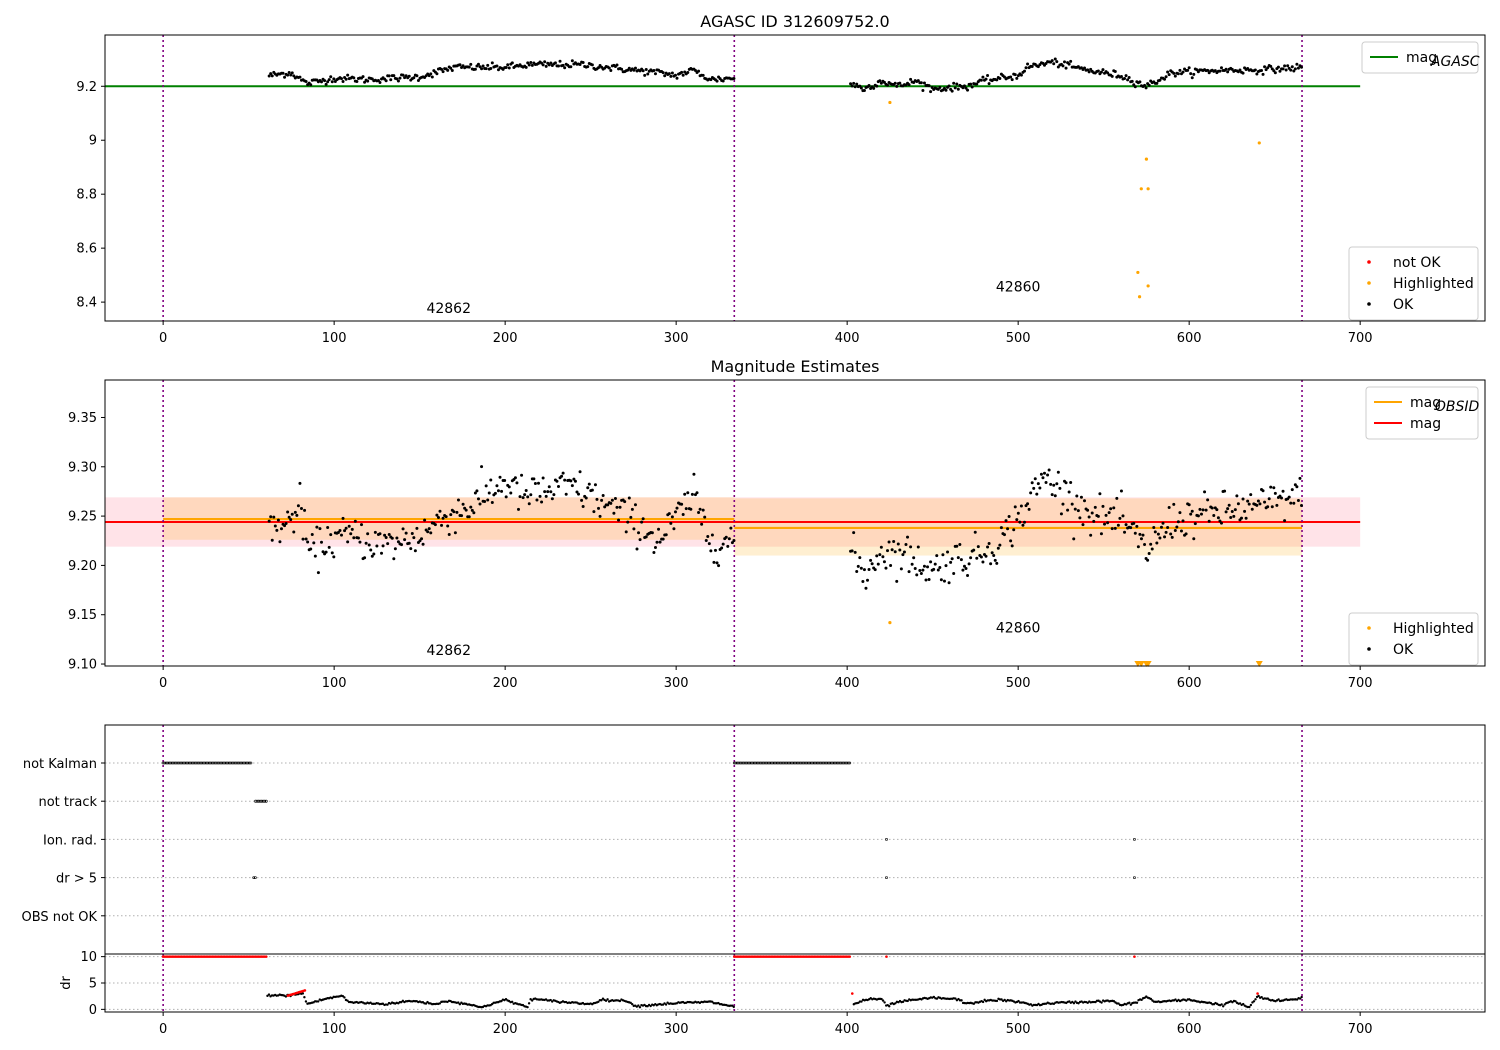 The width and height of the screenshot is (1500, 1050). What do you see at coordinates (1141, 189) in the screenshot?
I see `highlighted-point` at bounding box center [1141, 189].